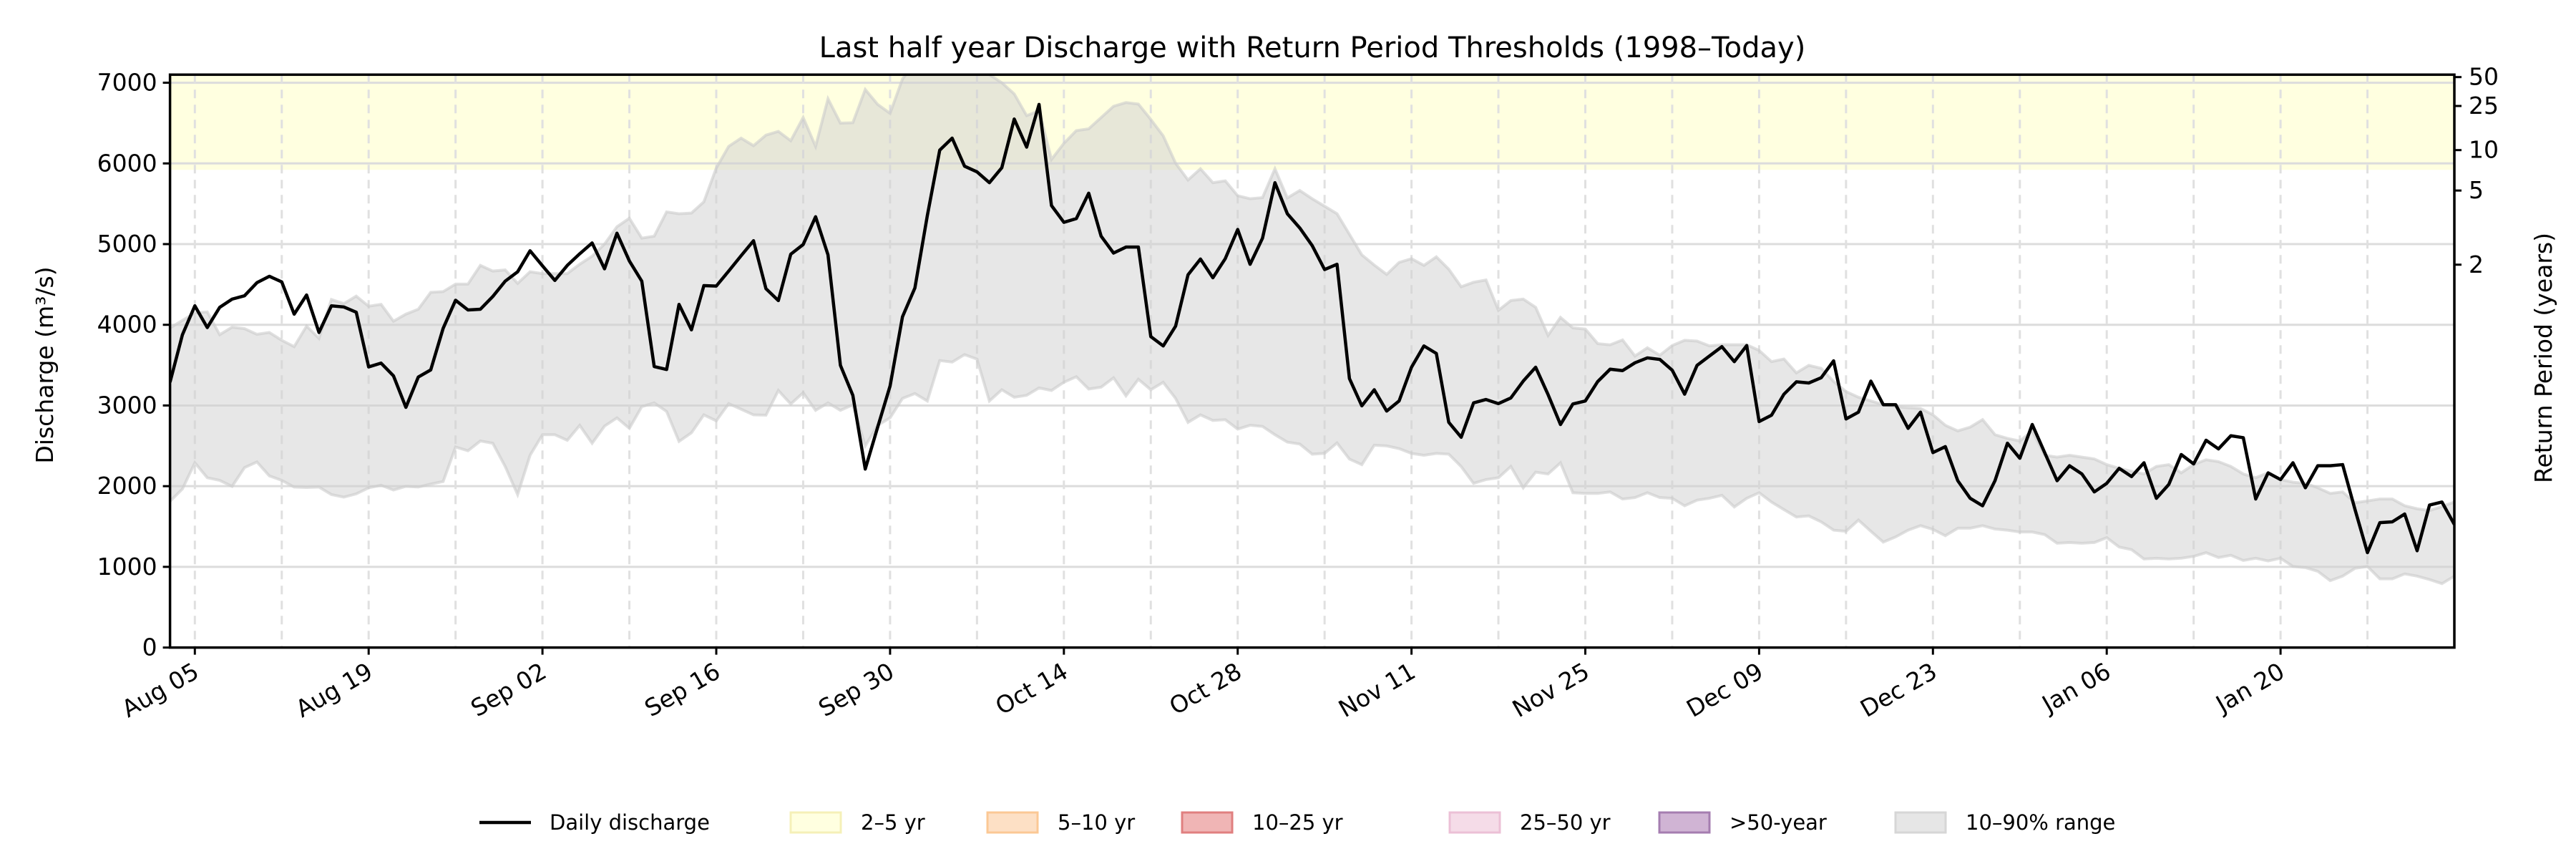 The width and height of the screenshot is (2576, 859). Describe the element at coordinates (2040, 822) in the screenshot. I see `legend-label: 10–90% range` at that location.